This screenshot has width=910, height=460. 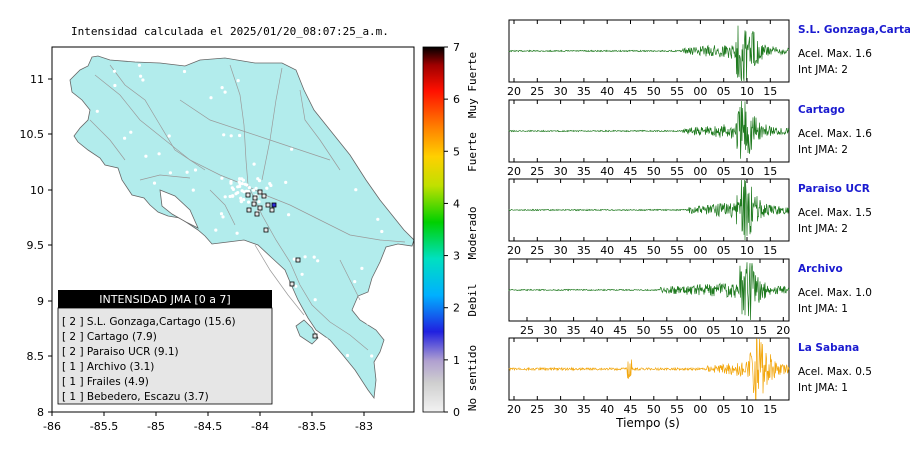 I want to click on colorbar-tick-label: 7, so click(x=456, y=47).